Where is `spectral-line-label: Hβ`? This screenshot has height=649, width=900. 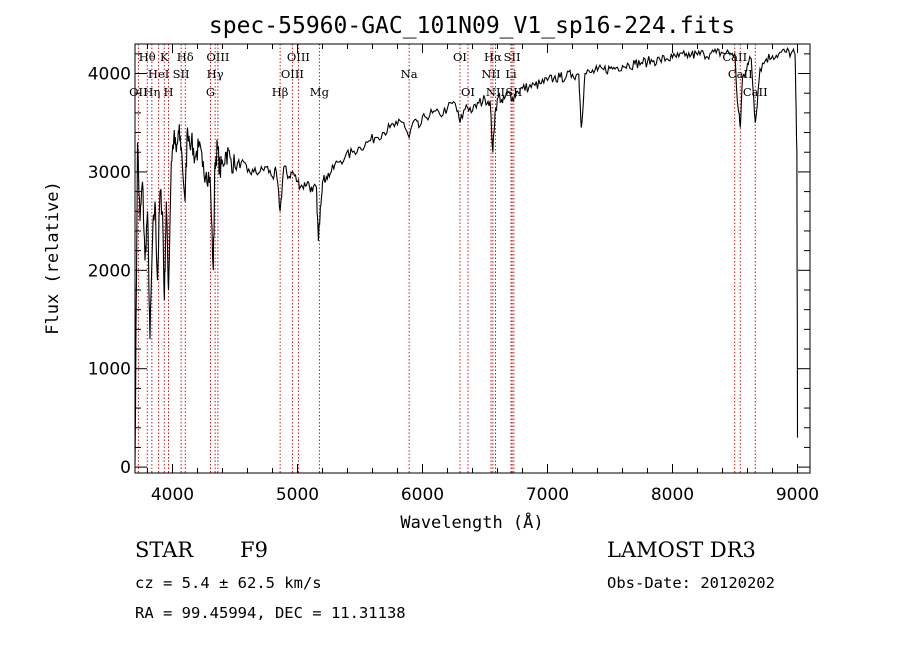 spectral-line-label: Hβ is located at coordinates (280, 92).